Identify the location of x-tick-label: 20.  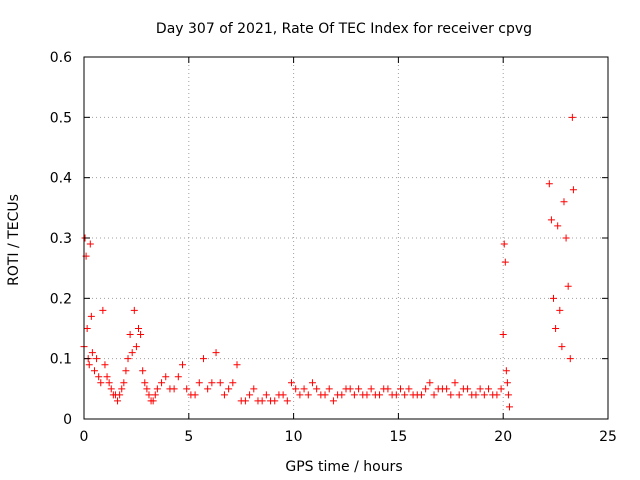
(503, 437).